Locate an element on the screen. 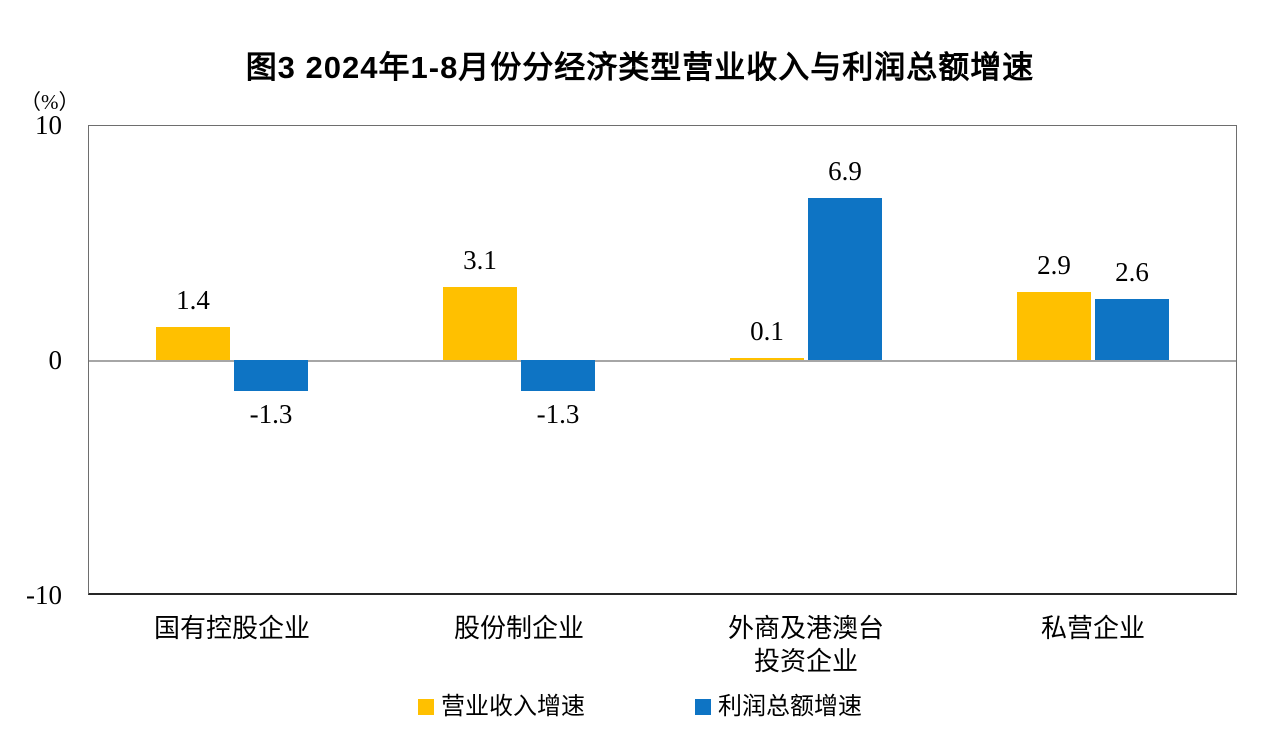 The width and height of the screenshot is (1280, 734). legend-item: 营业收入增速 is located at coordinates (501, 707).